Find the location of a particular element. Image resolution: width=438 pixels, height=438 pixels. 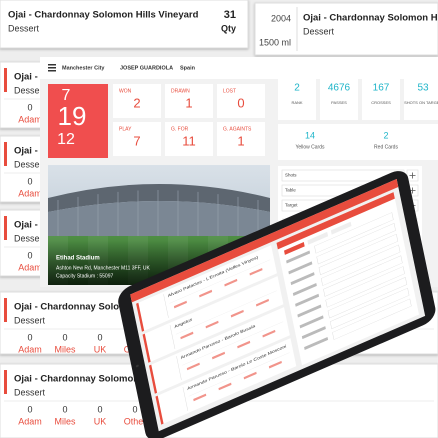

metric-value: 53 is located at coordinates (423, 88).